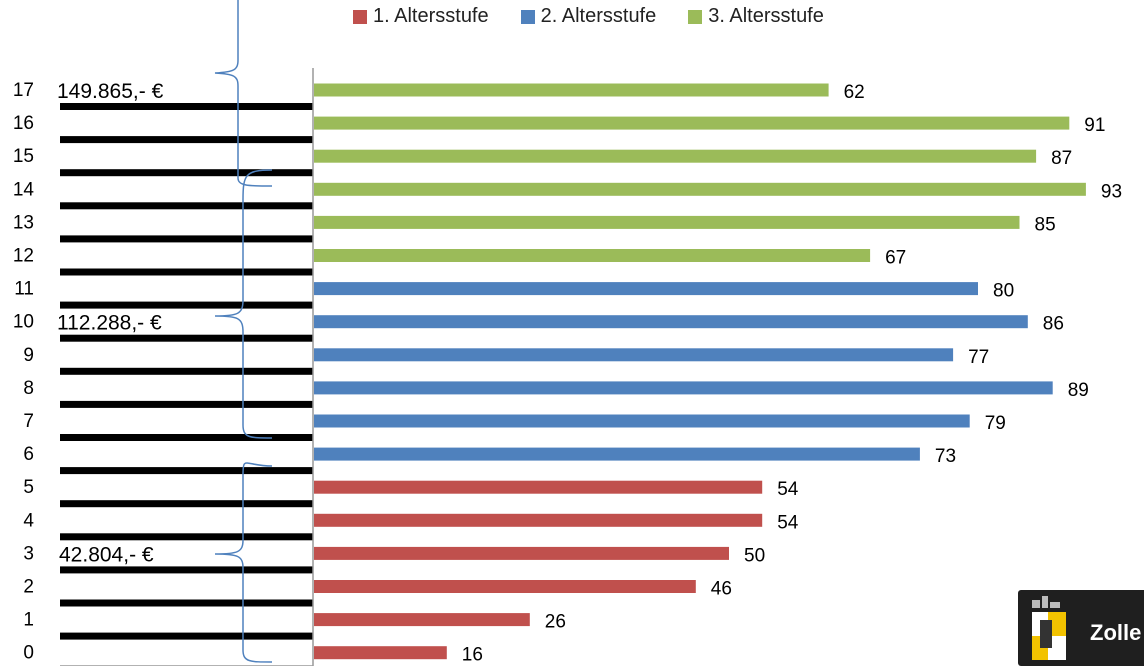 This screenshot has height=666, width=1144. What do you see at coordinates (1094, 125) in the screenshot?
I see `bar-value-label: 91` at bounding box center [1094, 125].